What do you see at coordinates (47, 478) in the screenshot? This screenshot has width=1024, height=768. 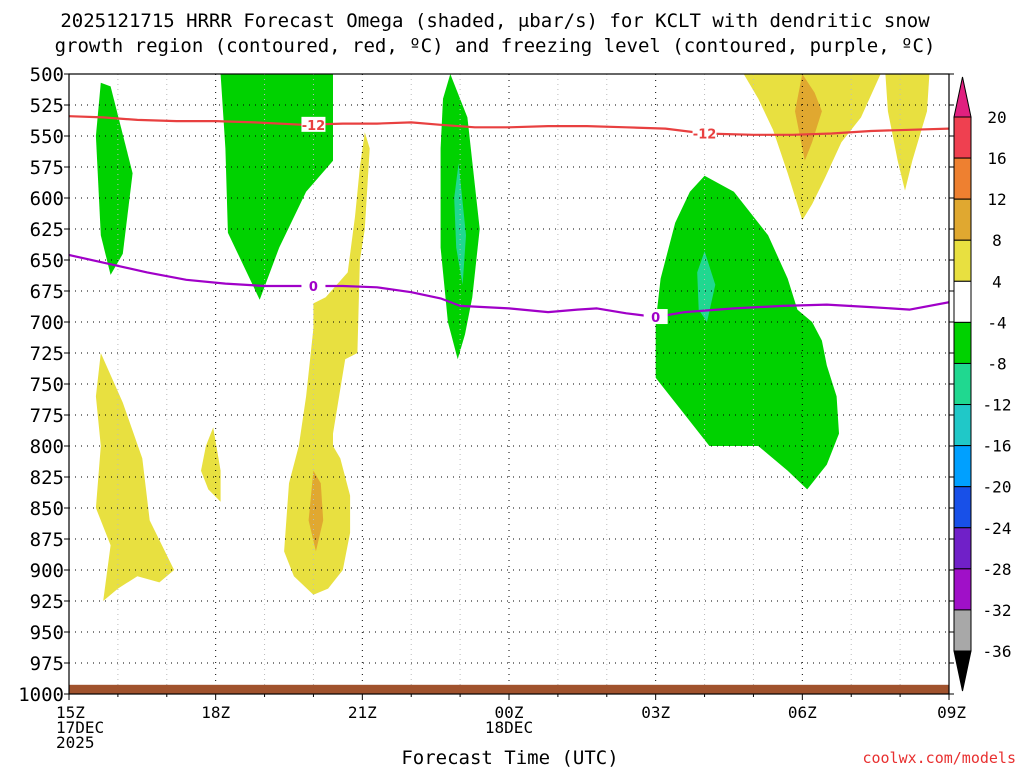 I see `y-tick-label-825: 825` at bounding box center [47, 478].